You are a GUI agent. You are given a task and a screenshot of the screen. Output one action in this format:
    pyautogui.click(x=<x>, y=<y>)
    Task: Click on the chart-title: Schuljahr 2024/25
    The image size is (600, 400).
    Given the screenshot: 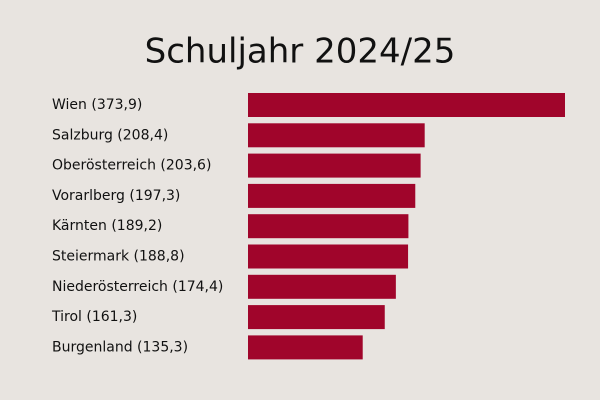 What is the action you would take?
    pyautogui.click(x=300, y=52)
    